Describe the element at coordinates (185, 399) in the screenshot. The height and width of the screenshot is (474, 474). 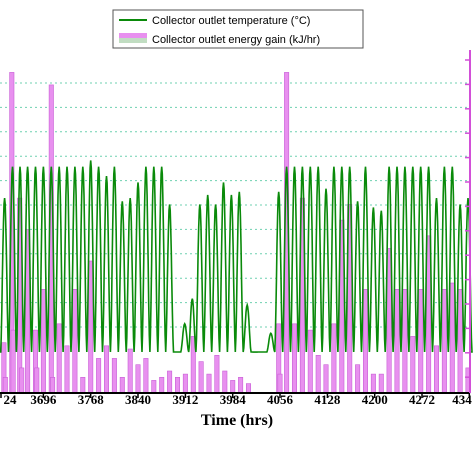
I see `x-tick-label: 3912` at that location.